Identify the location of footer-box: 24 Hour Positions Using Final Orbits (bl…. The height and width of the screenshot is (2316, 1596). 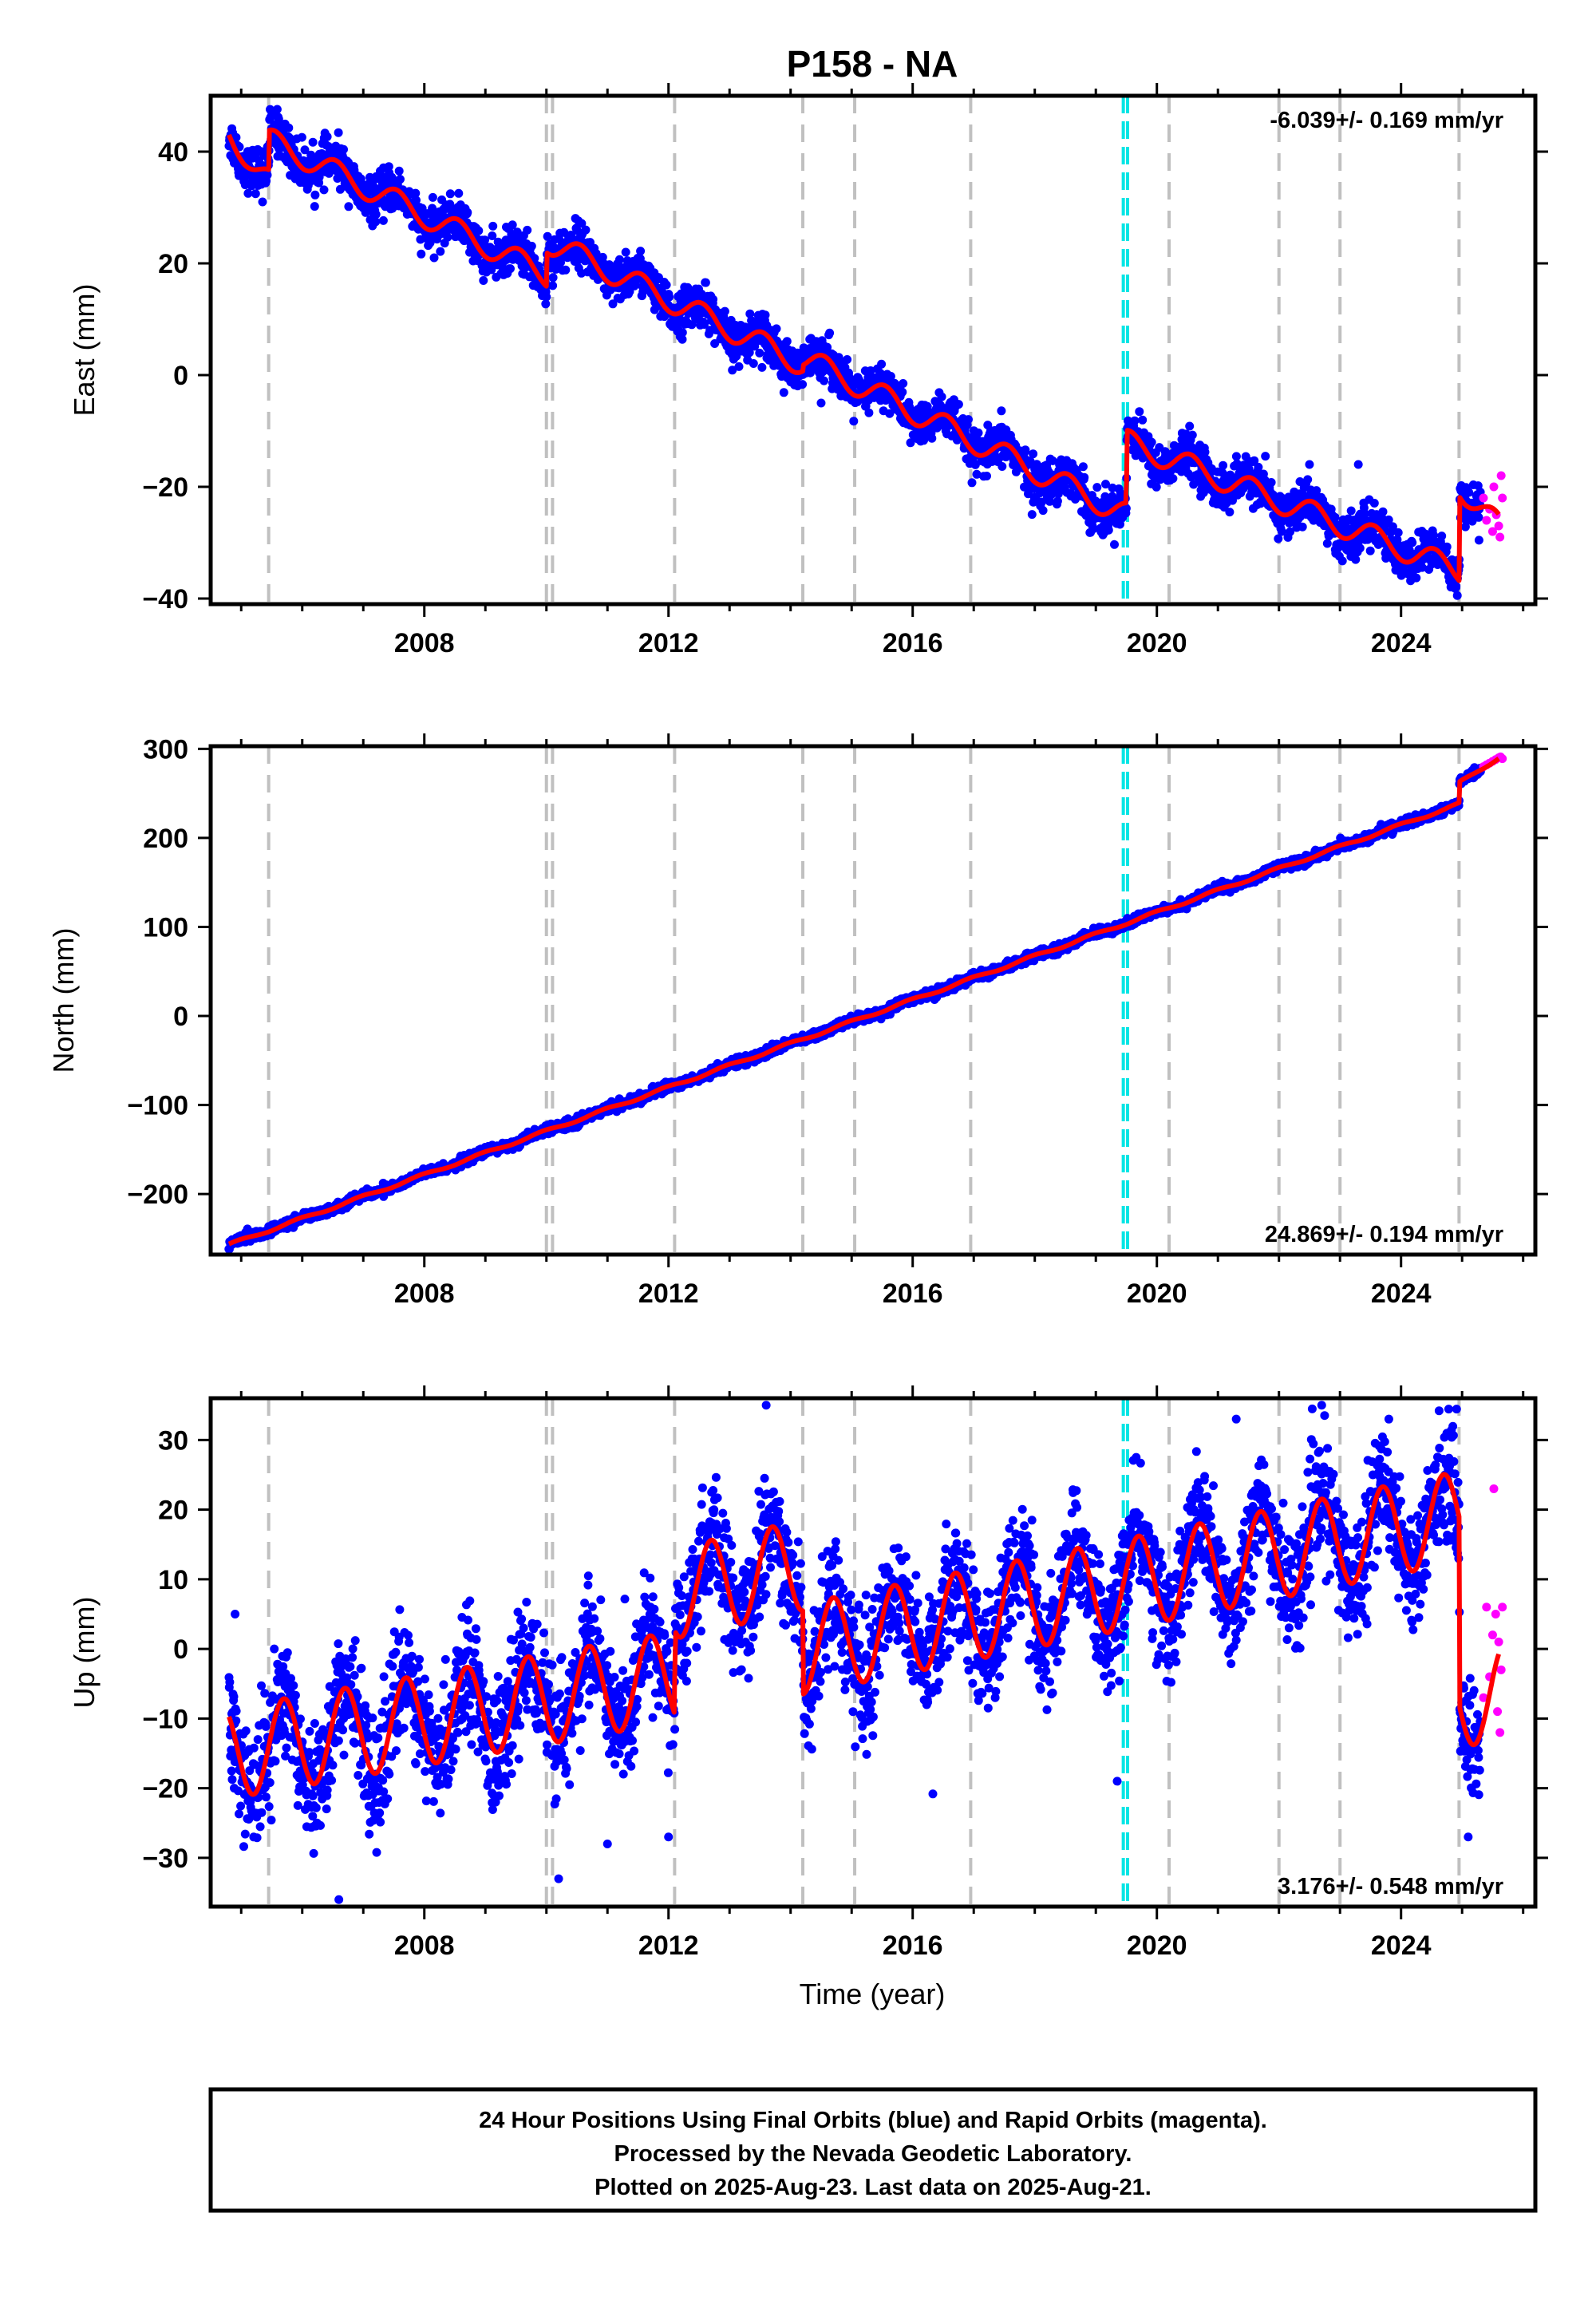
(873, 2150).